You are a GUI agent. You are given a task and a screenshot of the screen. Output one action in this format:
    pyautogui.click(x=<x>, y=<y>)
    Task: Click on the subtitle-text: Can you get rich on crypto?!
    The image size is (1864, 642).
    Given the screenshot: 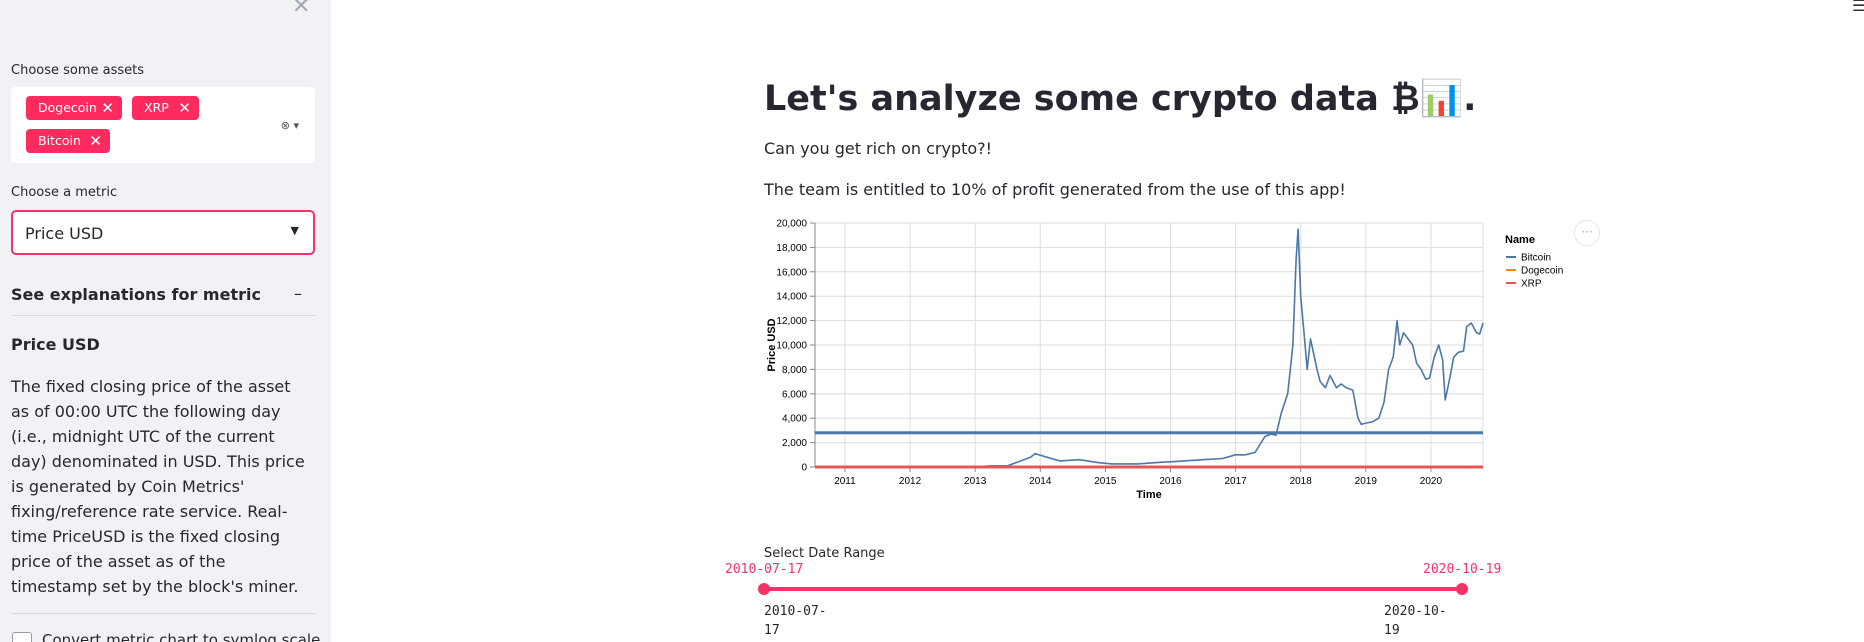 What is the action you would take?
    pyautogui.click(x=878, y=148)
    